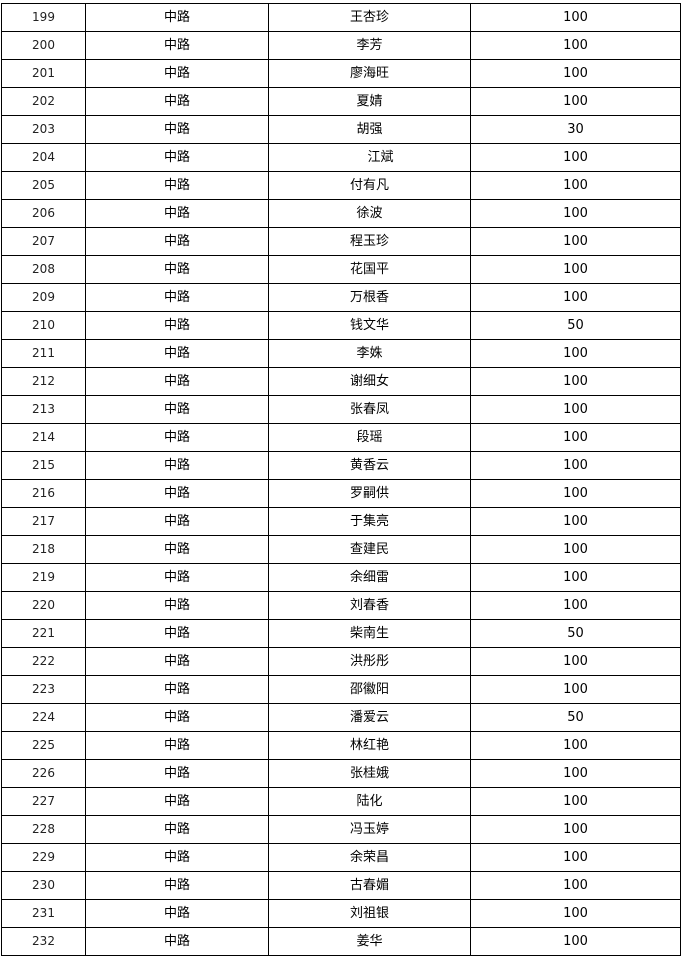 The width and height of the screenshot is (682, 956). Describe the element at coordinates (43, 157) in the screenshot. I see `row-number-text: 204` at that location.